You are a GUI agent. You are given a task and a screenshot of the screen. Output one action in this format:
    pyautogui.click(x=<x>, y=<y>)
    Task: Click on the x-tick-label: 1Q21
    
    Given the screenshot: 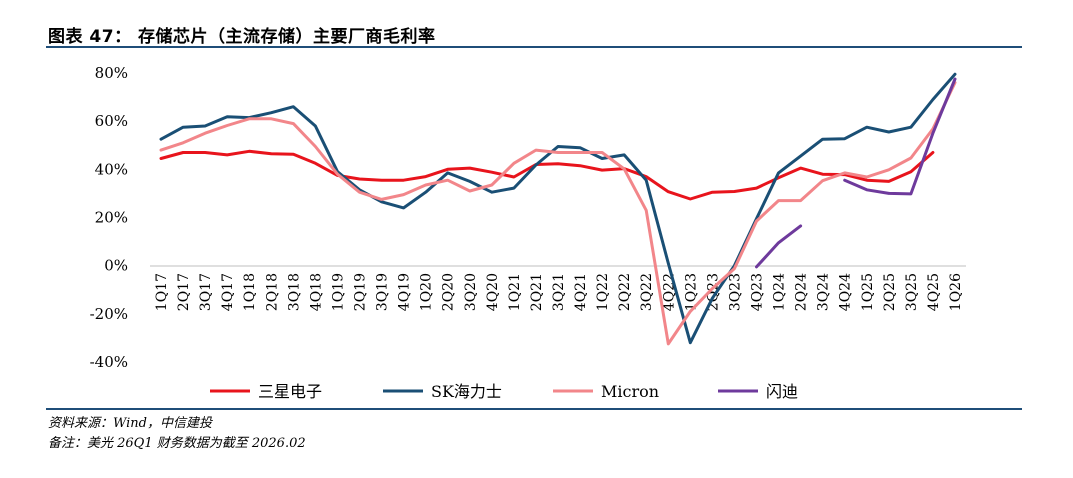 What is the action you would take?
    pyautogui.click(x=515, y=292)
    